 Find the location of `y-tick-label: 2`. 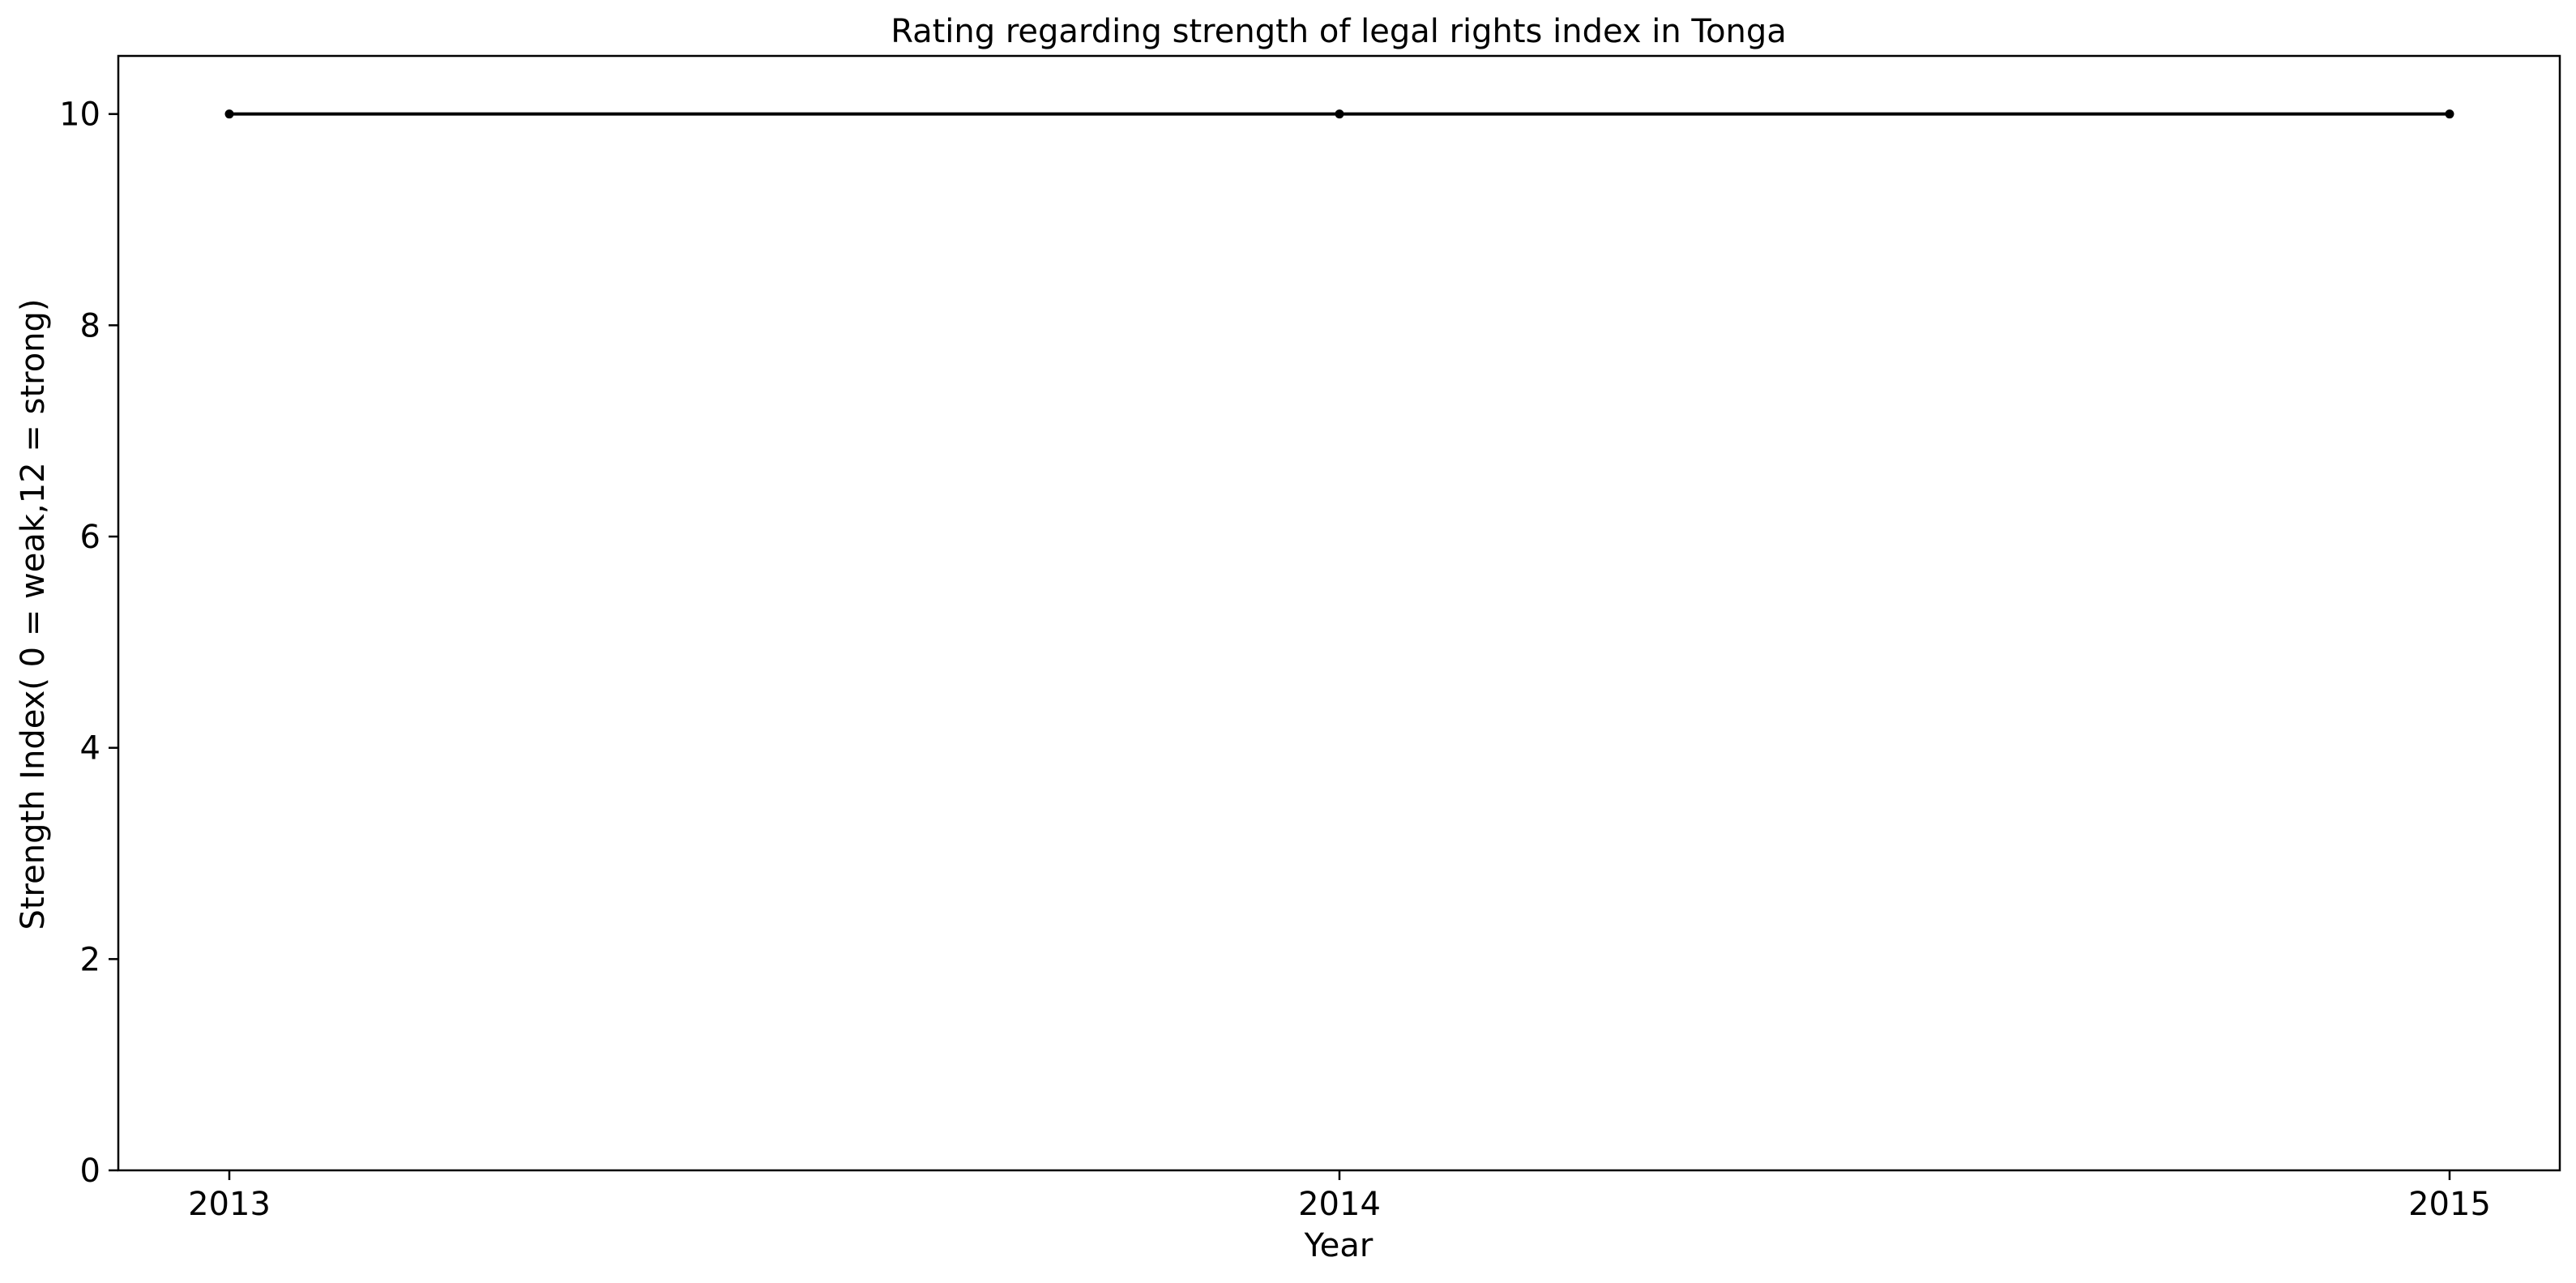

y-tick-label: 2 is located at coordinates (90, 959).